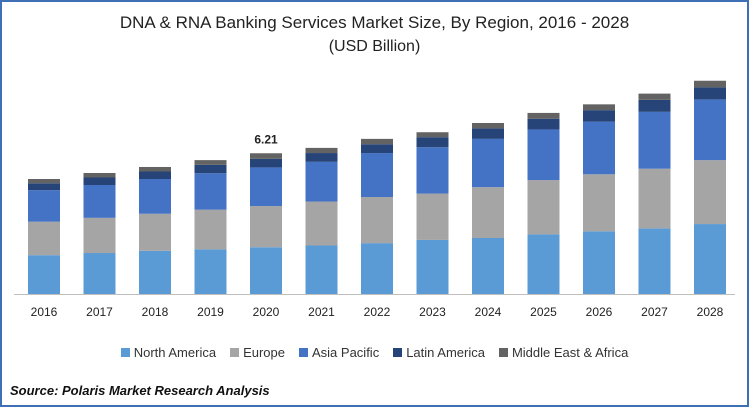  I want to click on x-tick-label-2017: 2017, so click(99, 312).